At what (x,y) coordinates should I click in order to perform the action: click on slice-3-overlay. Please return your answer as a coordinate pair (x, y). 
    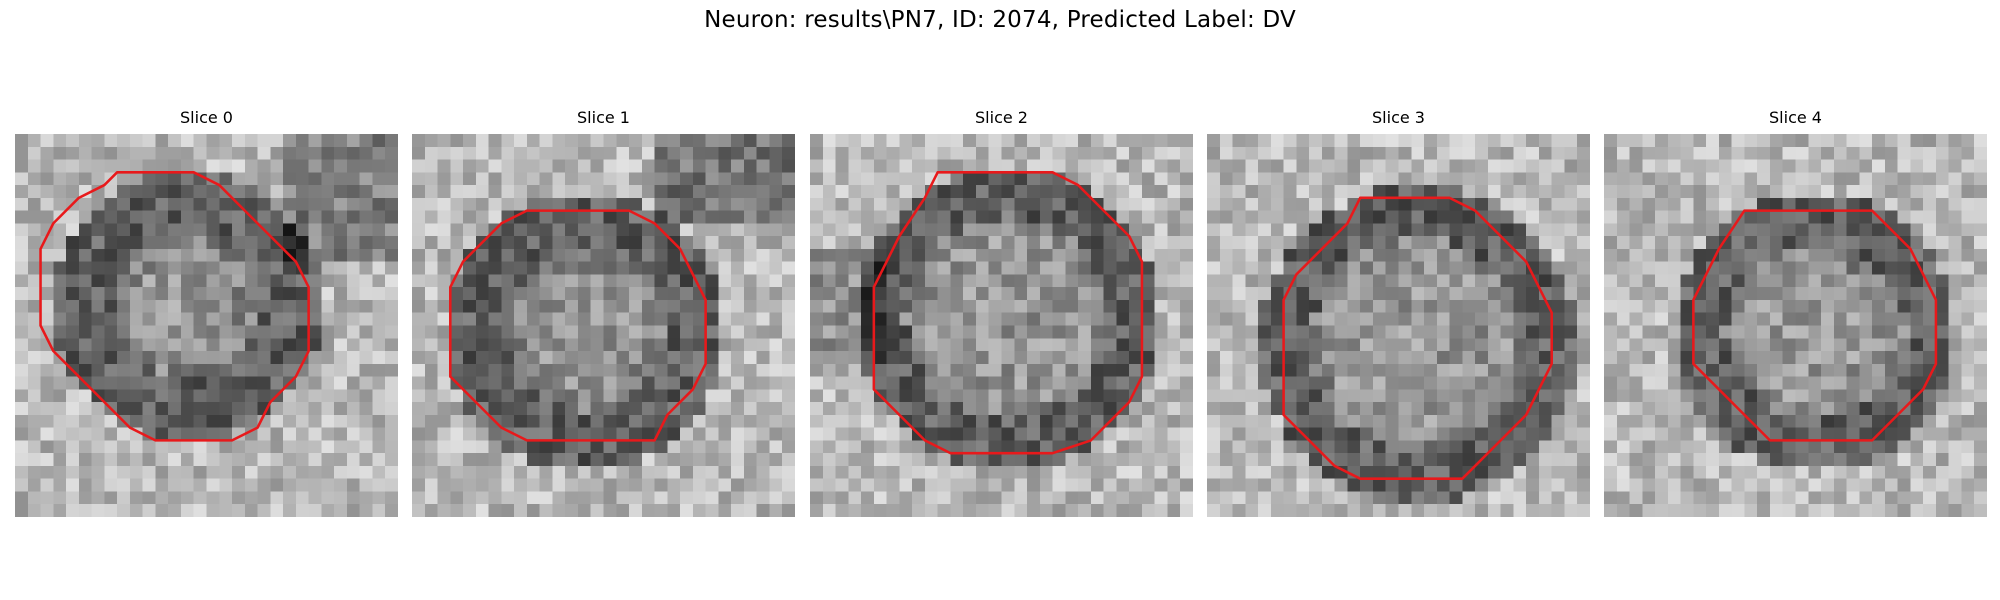
    Looking at the image, I should click on (1417, 338).